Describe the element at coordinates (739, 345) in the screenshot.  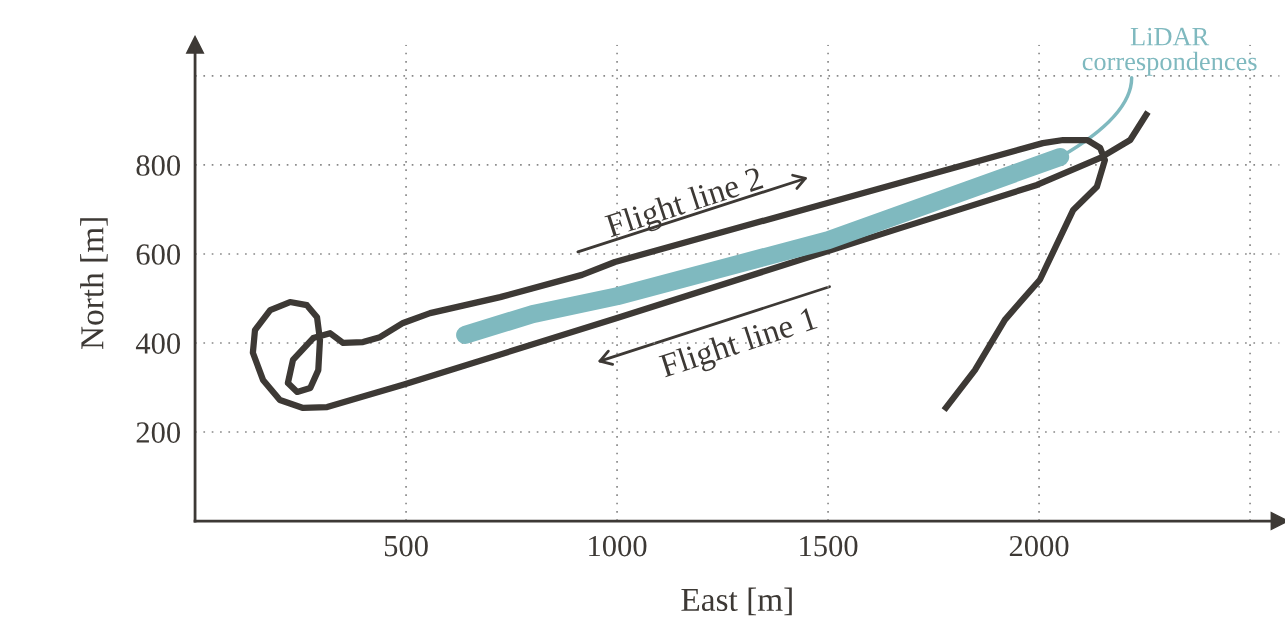
I see `annotation: Flight line 1` at that location.